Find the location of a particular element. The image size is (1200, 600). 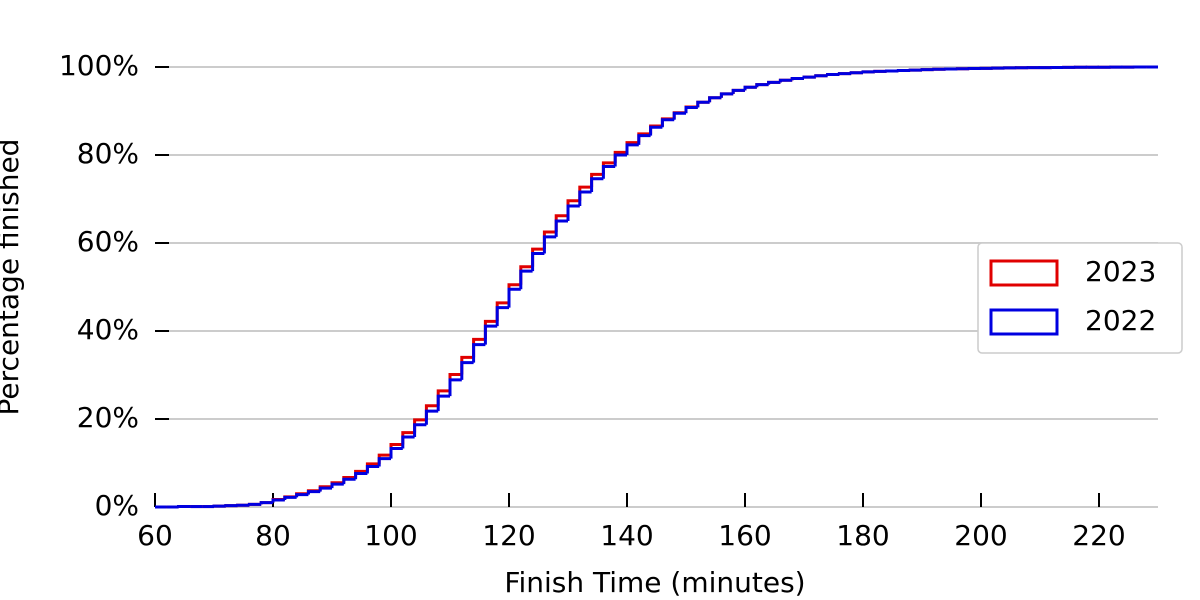

y-tick-label: 80% is located at coordinates (108, 153).